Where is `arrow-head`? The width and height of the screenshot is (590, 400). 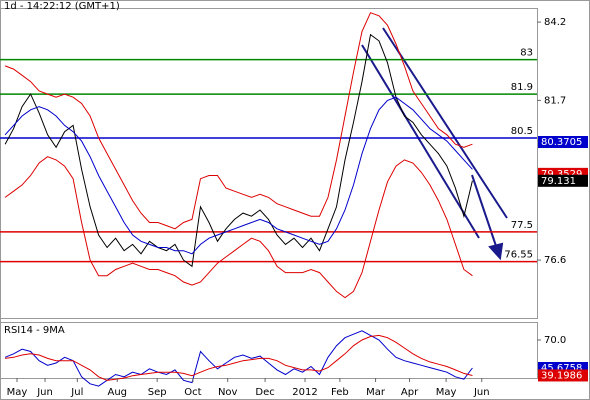
arrow-head is located at coordinates (496, 251).